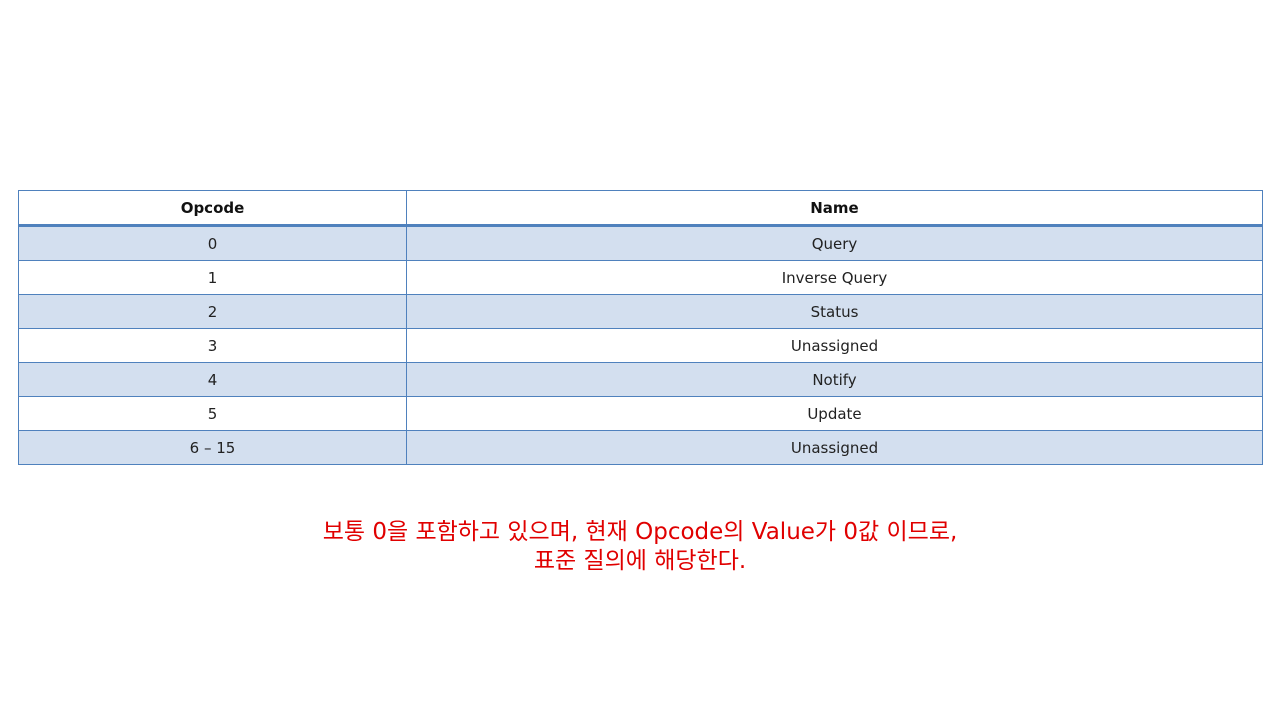 Image resolution: width=1280 pixels, height=720 pixels. I want to click on header-row: Opcode Name, so click(640, 208).